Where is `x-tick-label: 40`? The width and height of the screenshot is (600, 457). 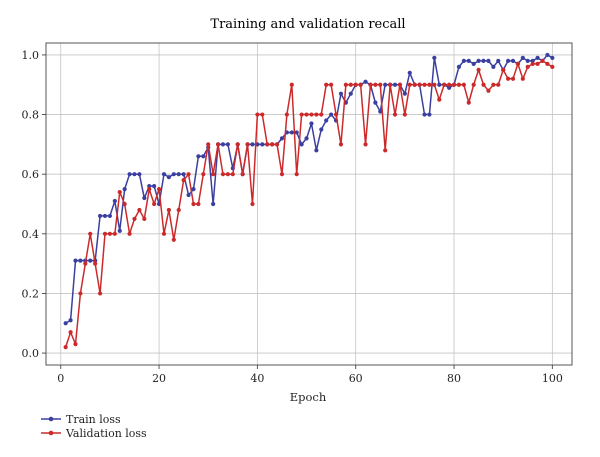
x-tick-label: 40 is located at coordinates (257, 378).